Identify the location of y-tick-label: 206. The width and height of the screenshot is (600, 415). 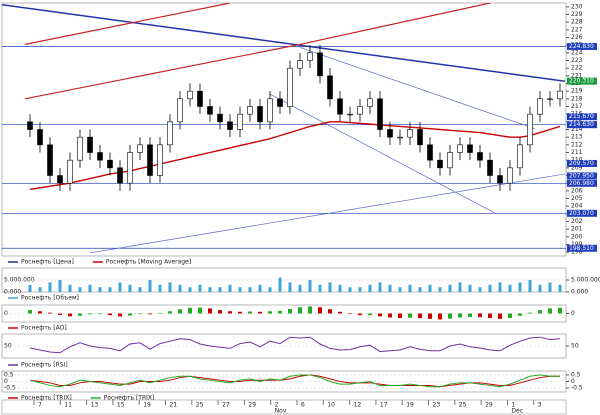
(577, 190).